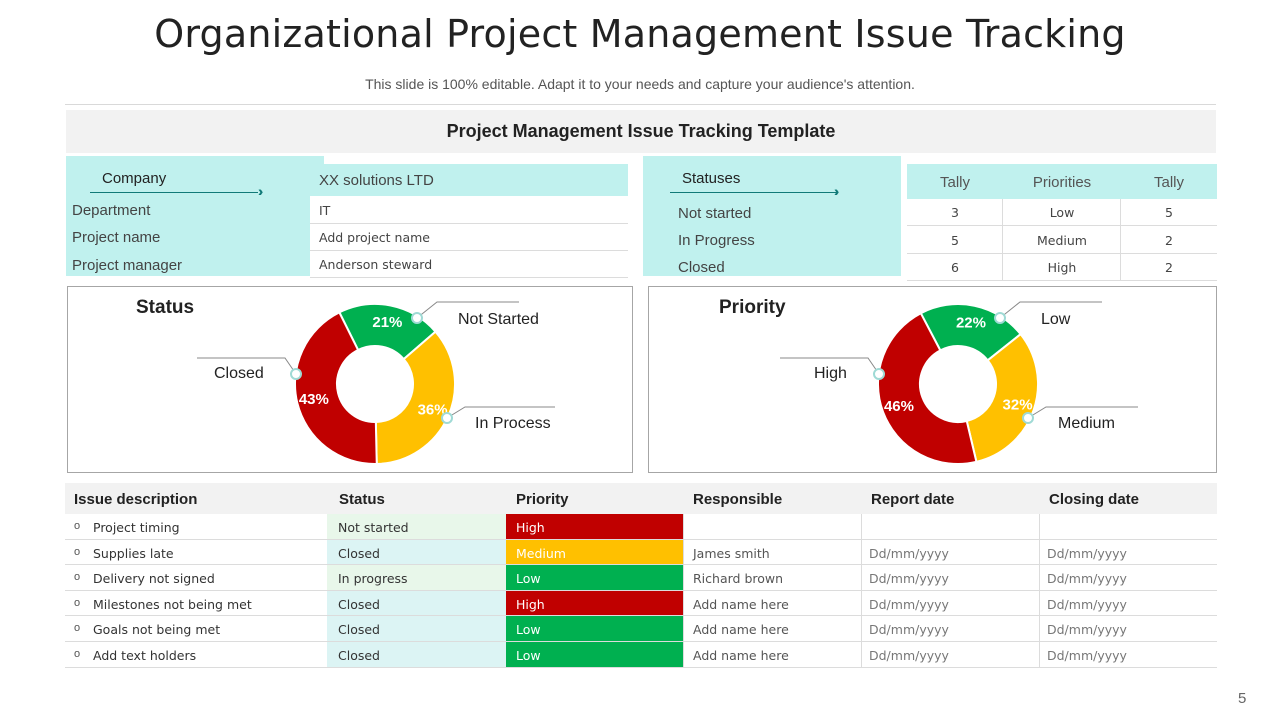  I want to click on company-label-column, so click(188, 236).